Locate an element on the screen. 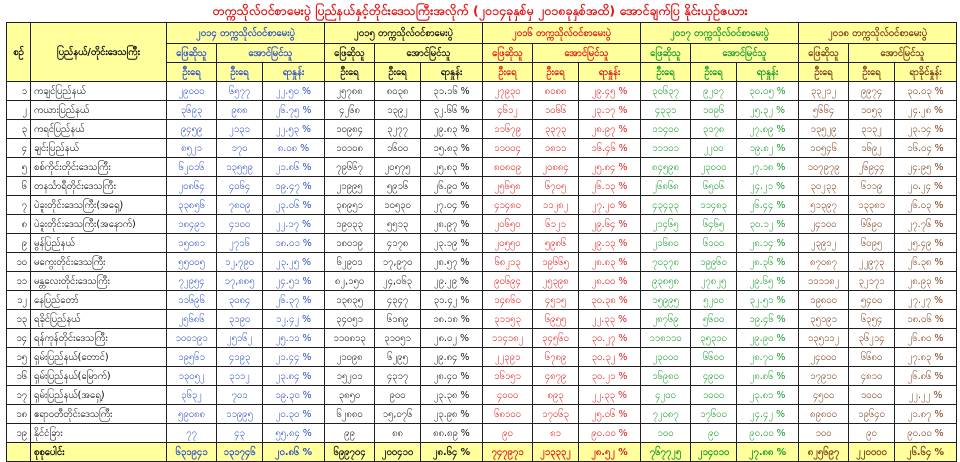 This screenshot has height=462, width=960. data-cell: ၃၁၇၈ is located at coordinates (713, 129).